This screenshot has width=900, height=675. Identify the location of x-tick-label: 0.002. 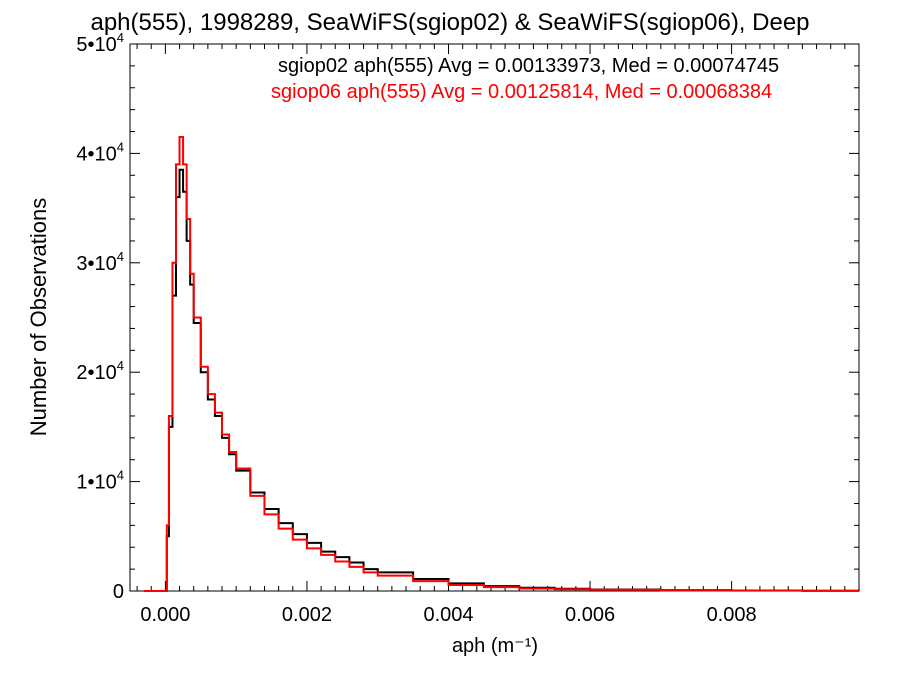
(307, 615).